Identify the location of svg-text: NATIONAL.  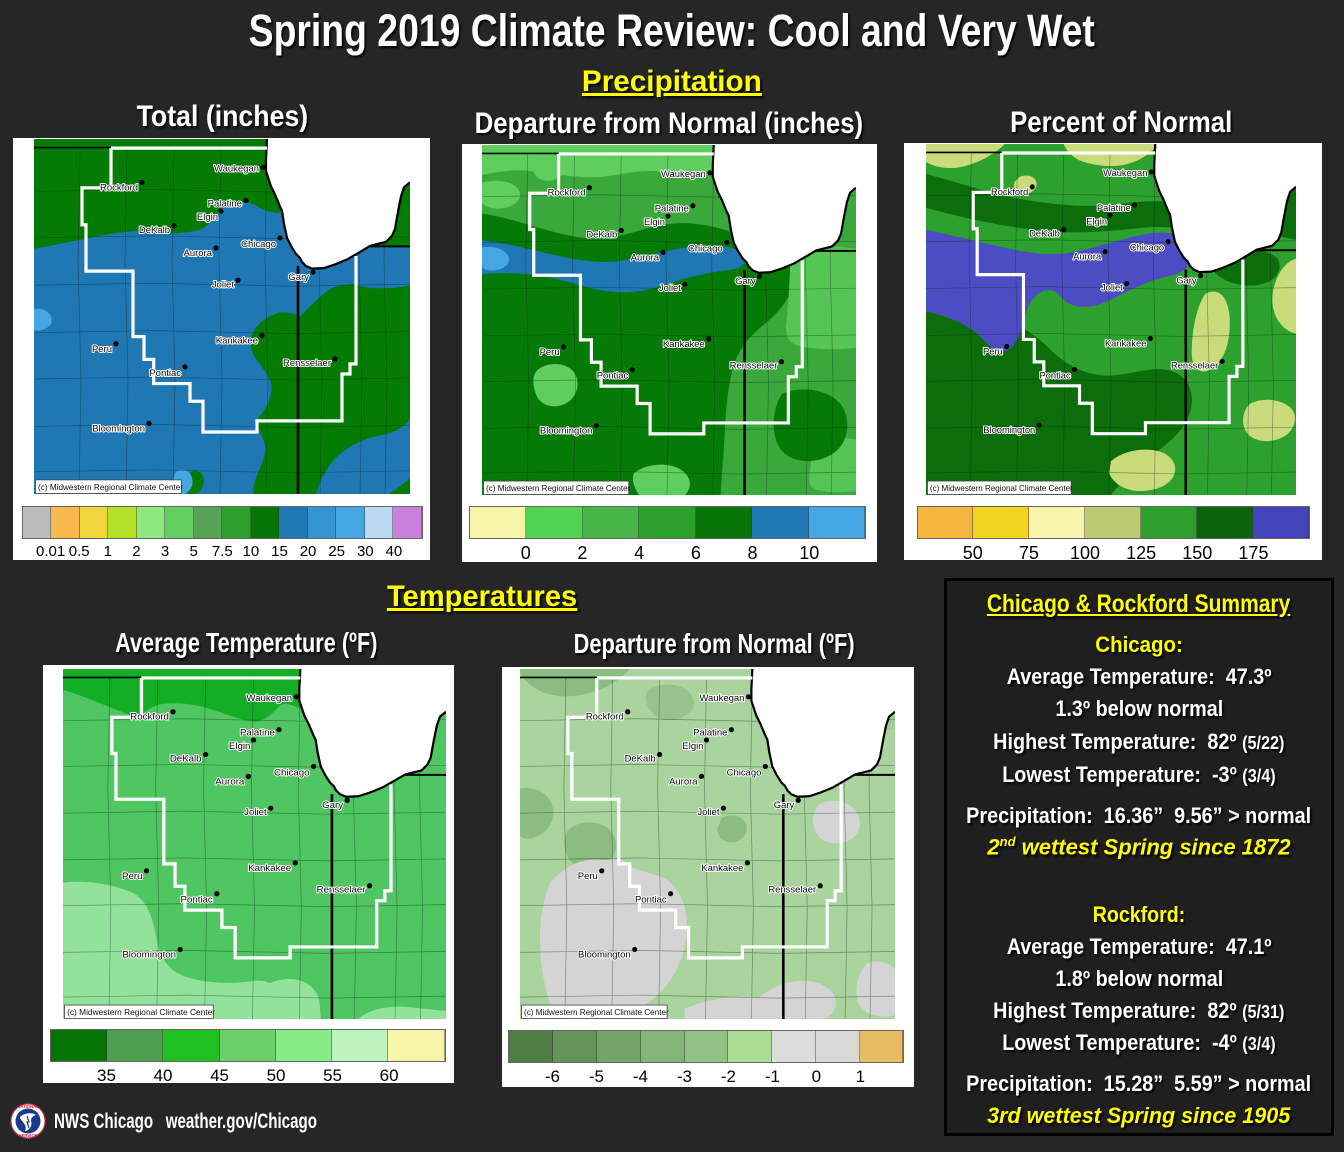
(28, 1106).